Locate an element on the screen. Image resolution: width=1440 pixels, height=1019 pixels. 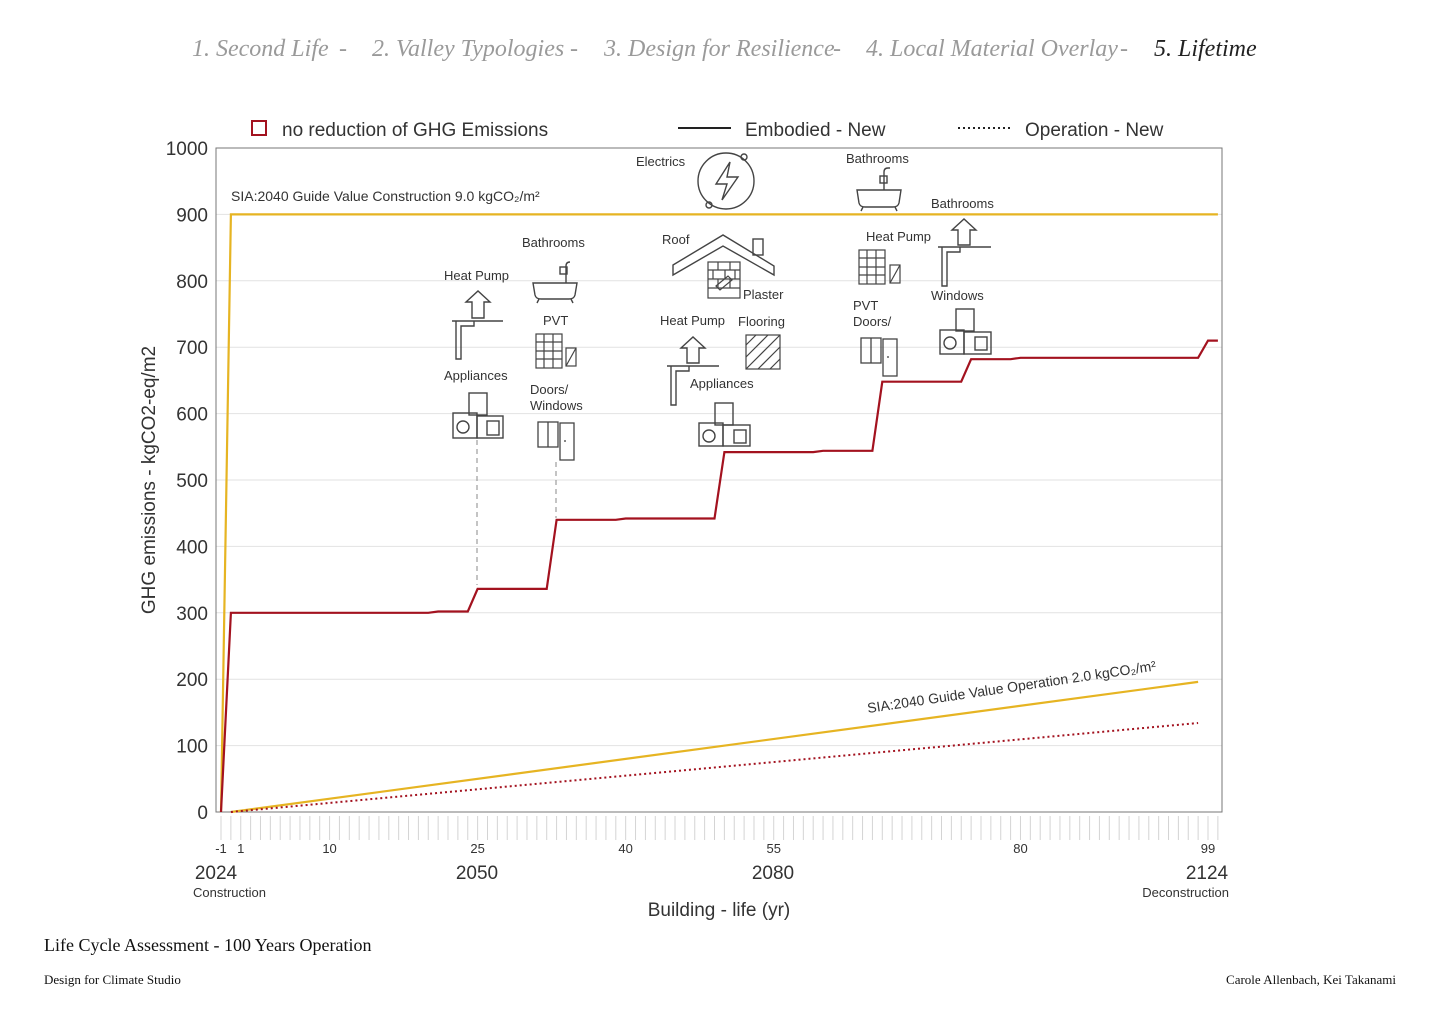
annotation-pvt-2: Heat Pump is located at coordinates (898, 236).